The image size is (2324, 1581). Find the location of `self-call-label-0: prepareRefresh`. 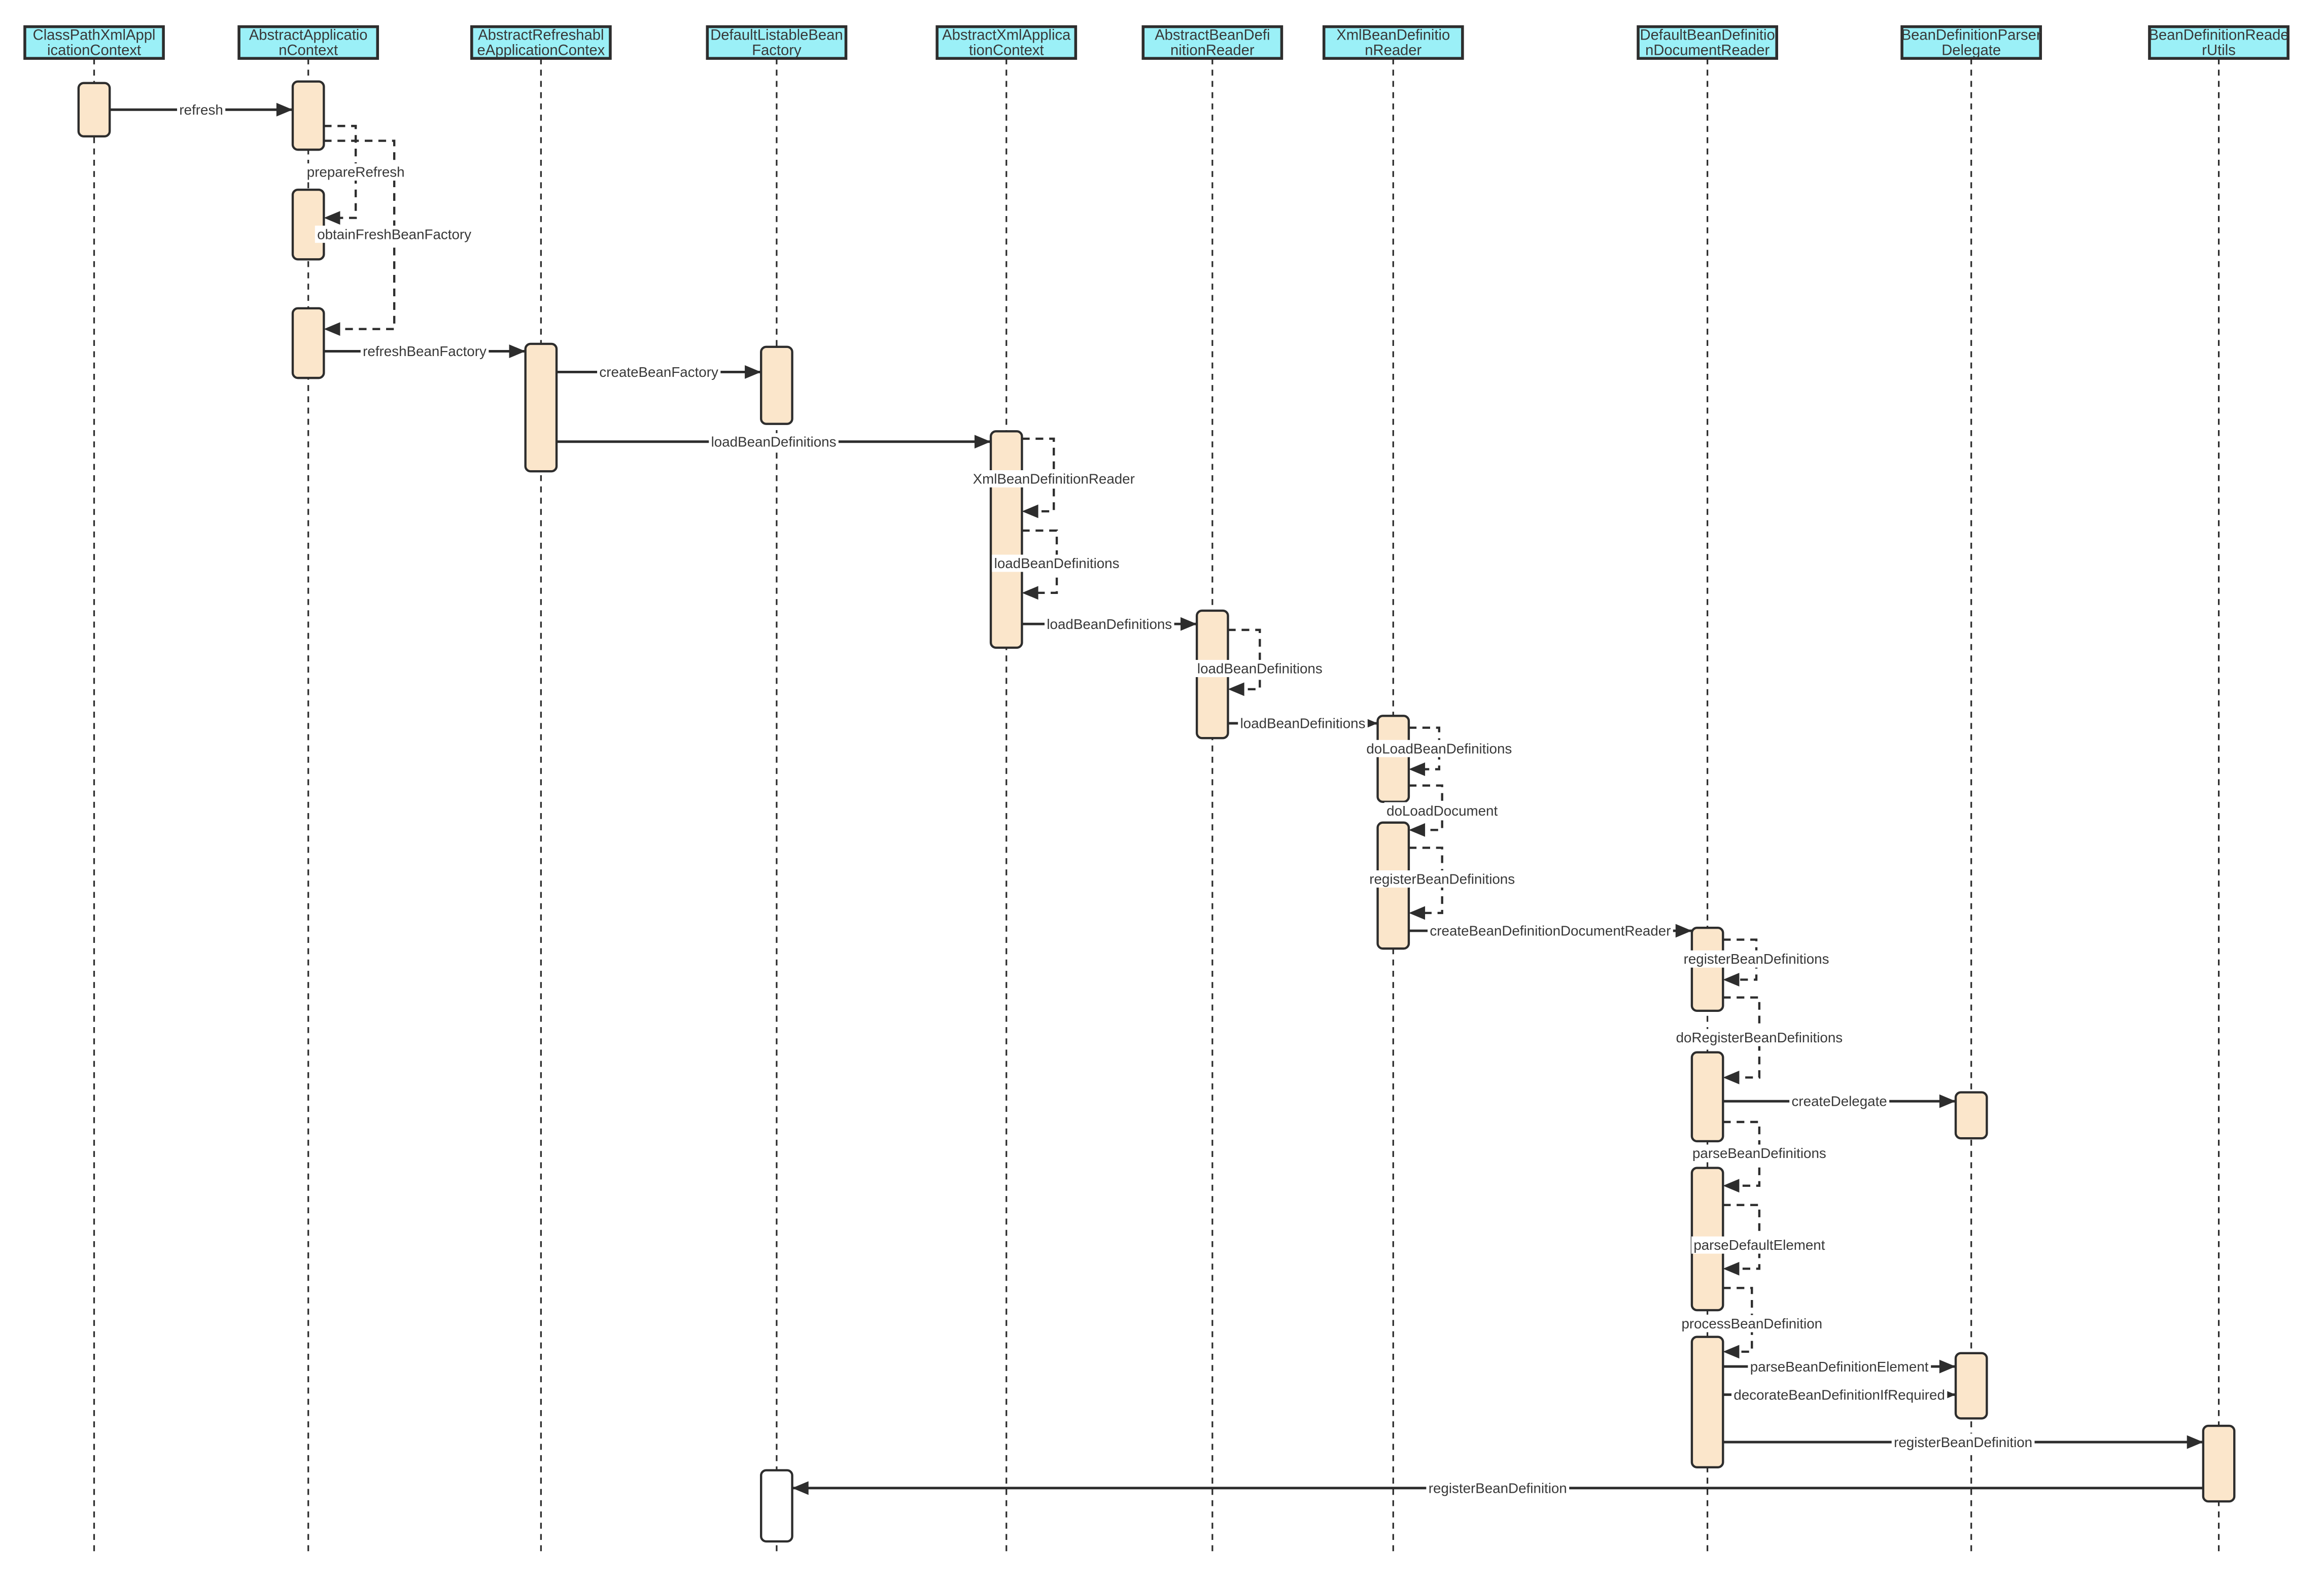

self-call-label-0: prepareRefresh is located at coordinates (356, 172).